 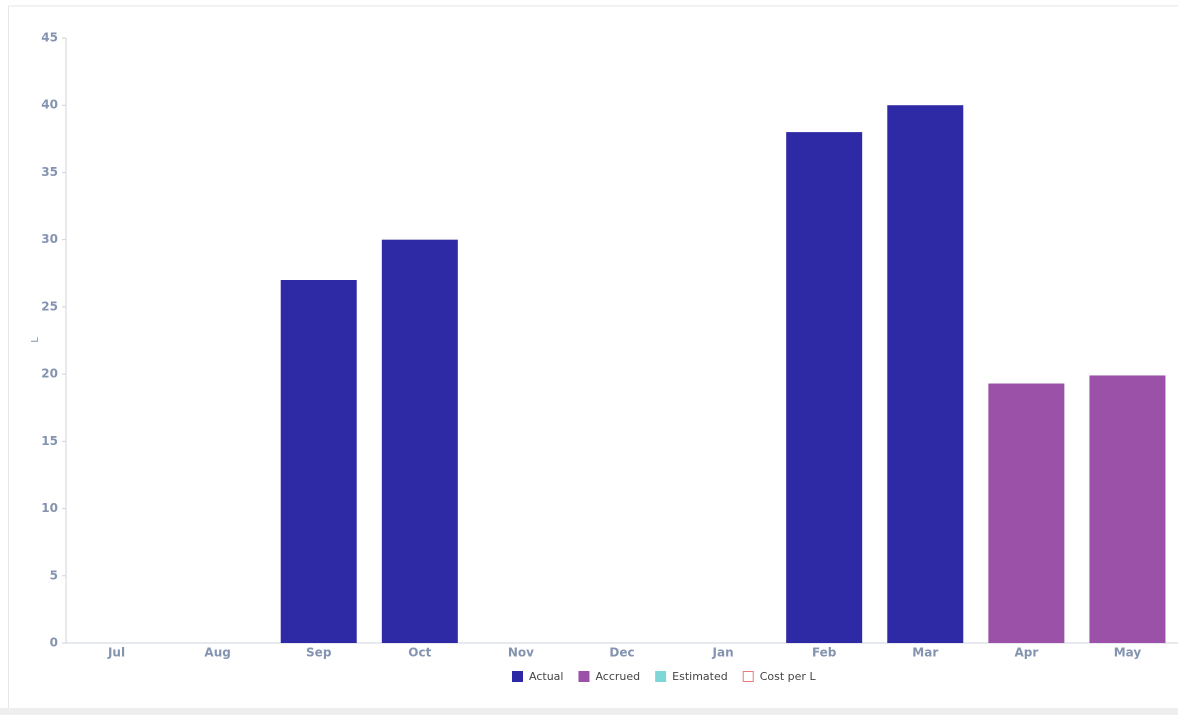 What do you see at coordinates (217, 653) in the screenshot?
I see `x-tick-label: Aug` at bounding box center [217, 653].